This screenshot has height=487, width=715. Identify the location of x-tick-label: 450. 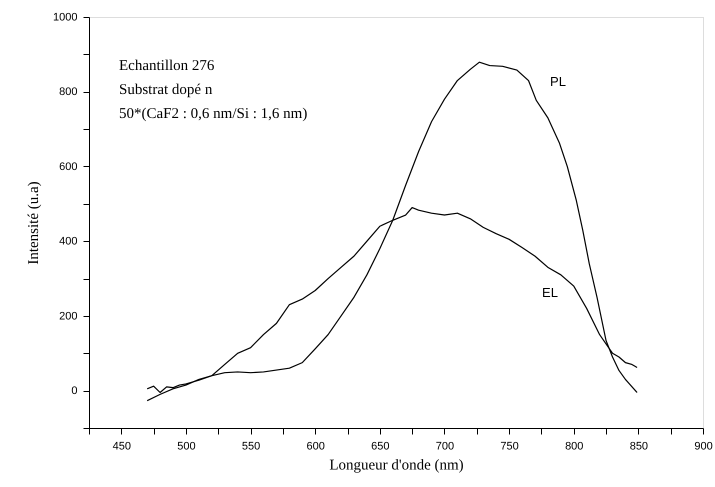
(121, 446).